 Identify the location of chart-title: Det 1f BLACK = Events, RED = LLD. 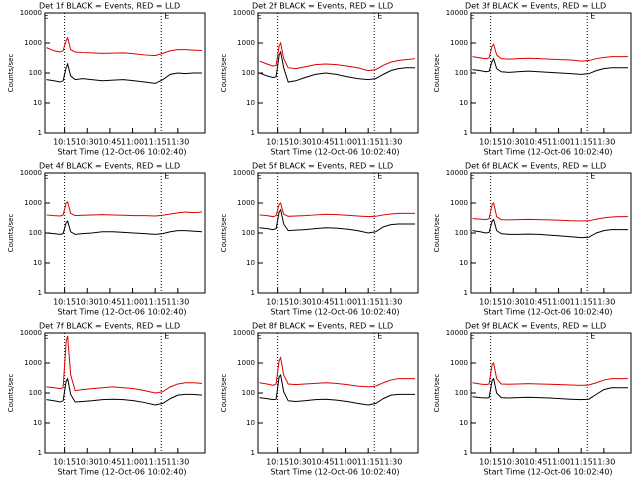
(109, 6).